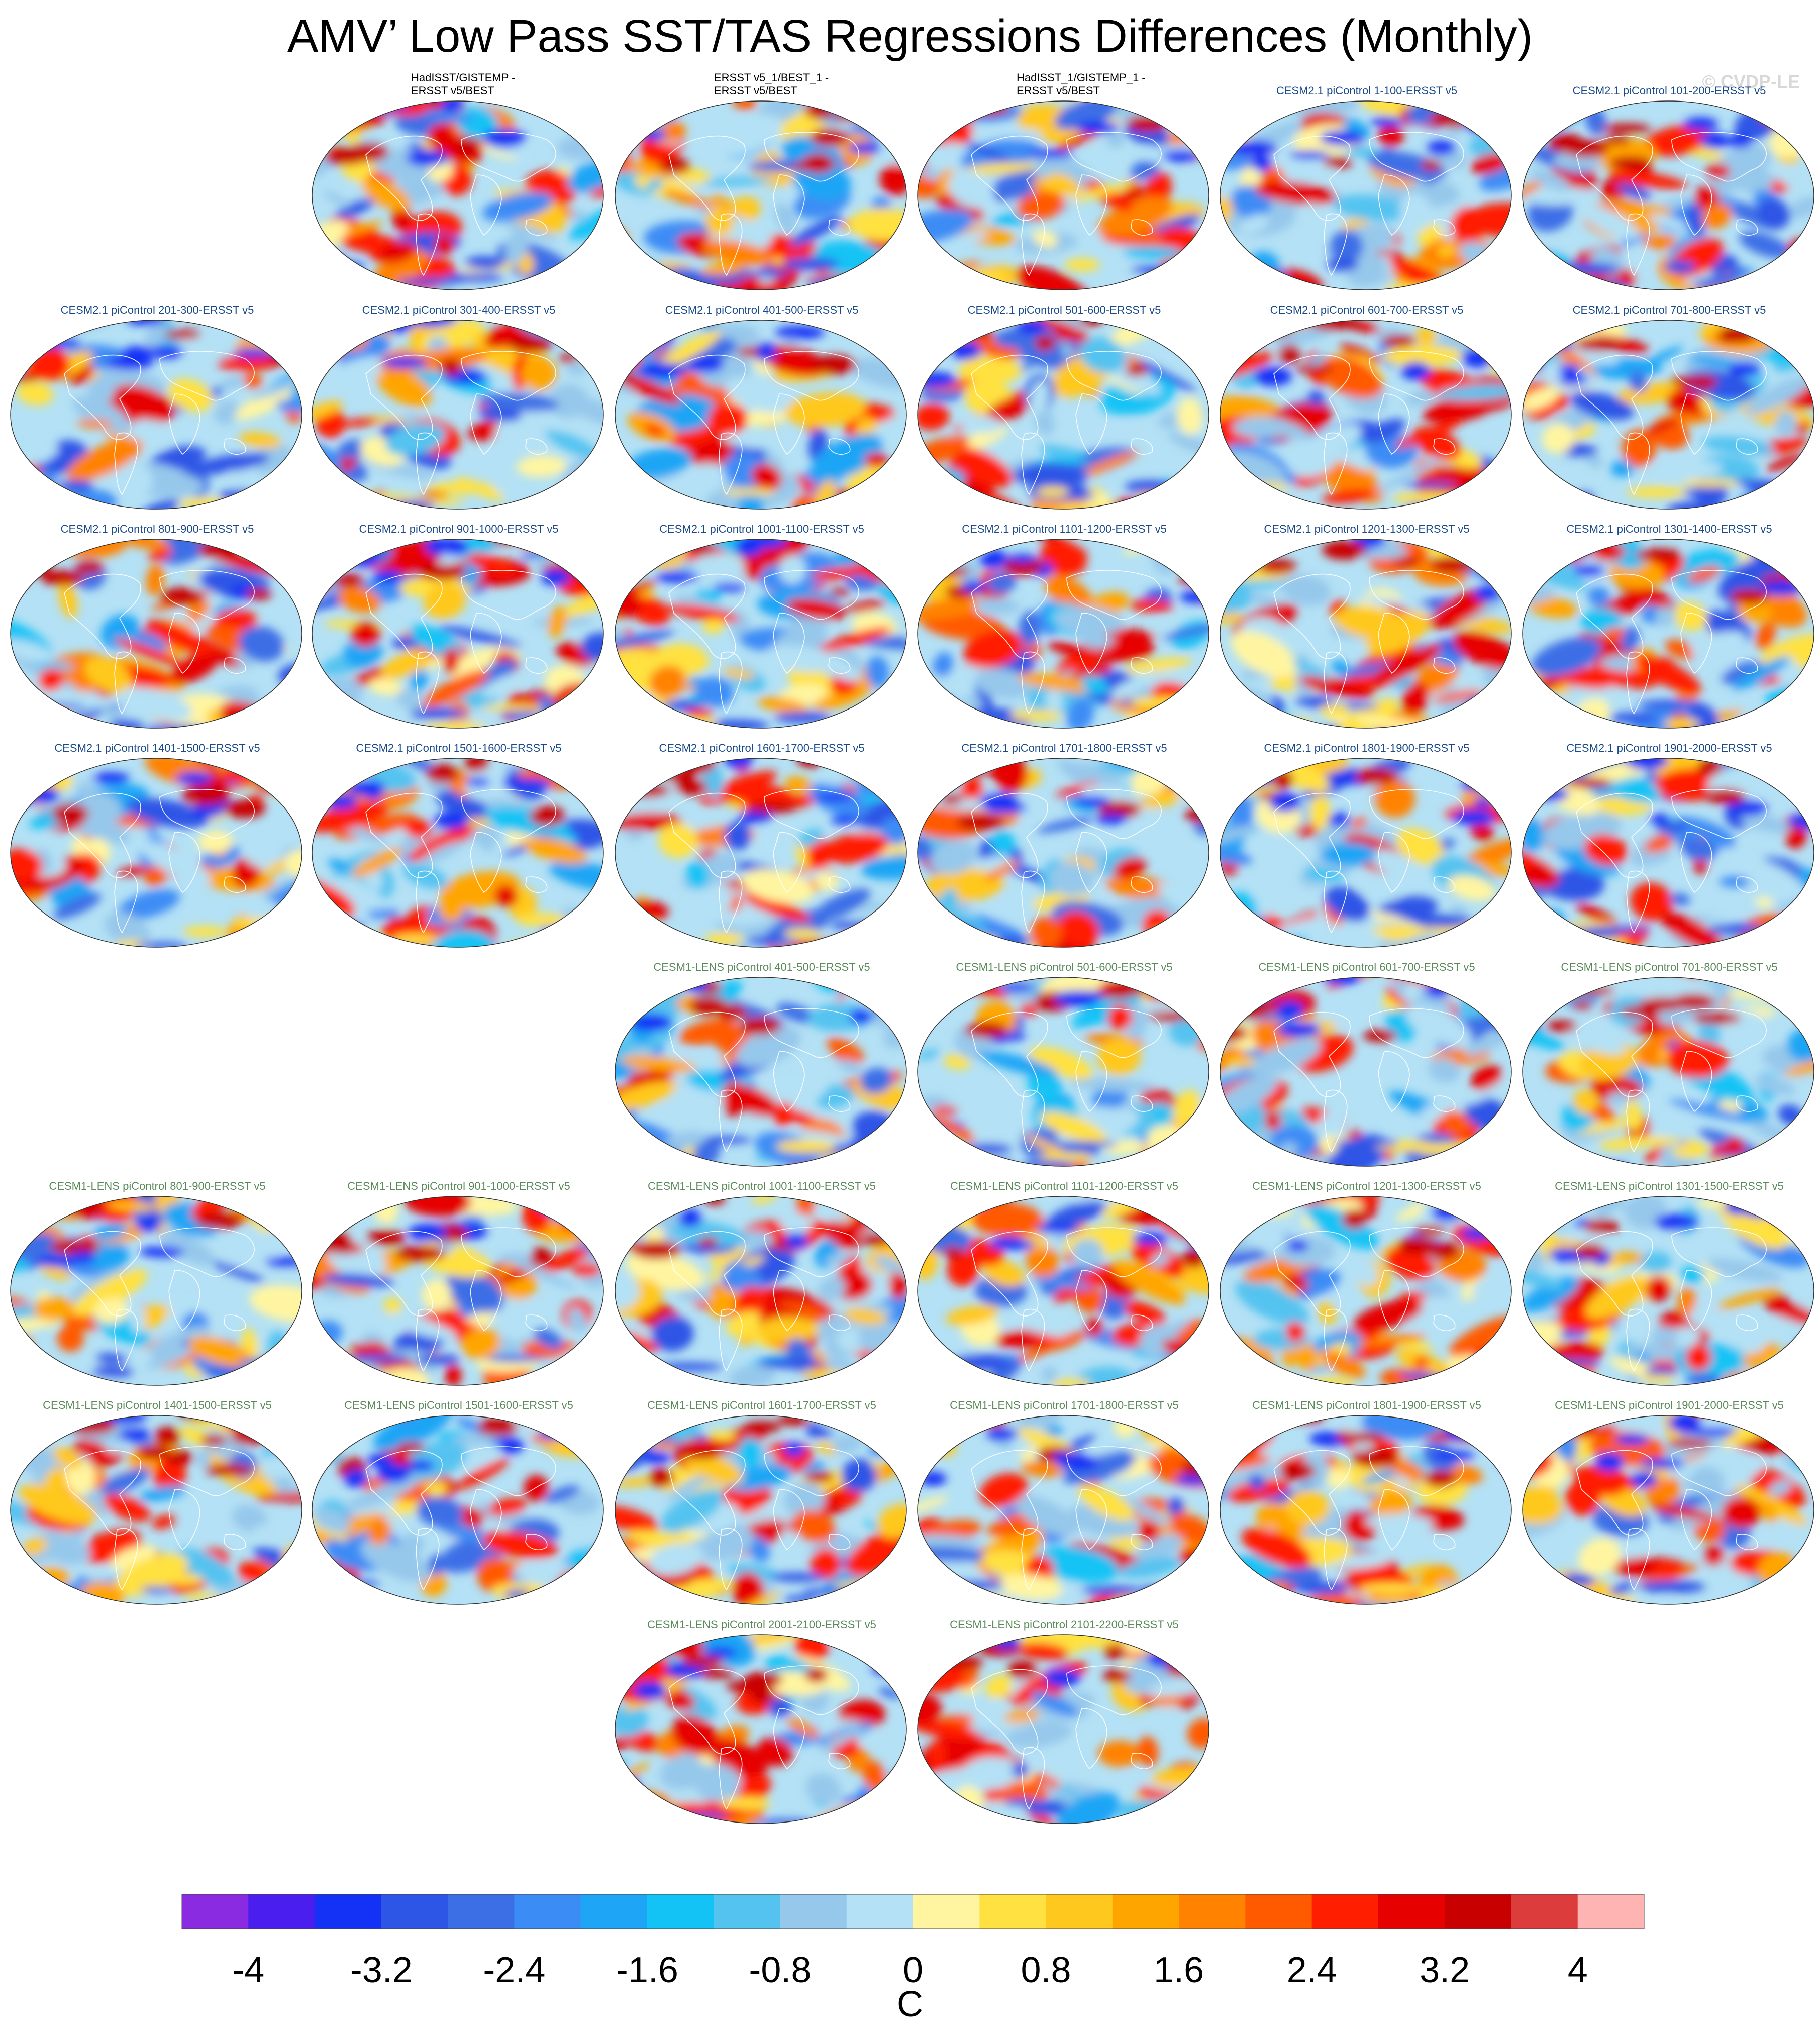  What do you see at coordinates (458, 1405) in the screenshot?
I see `panel-title-line-1: CESM1-LENS piControl 1501-1600-ERSST v5` at bounding box center [458, 1405].